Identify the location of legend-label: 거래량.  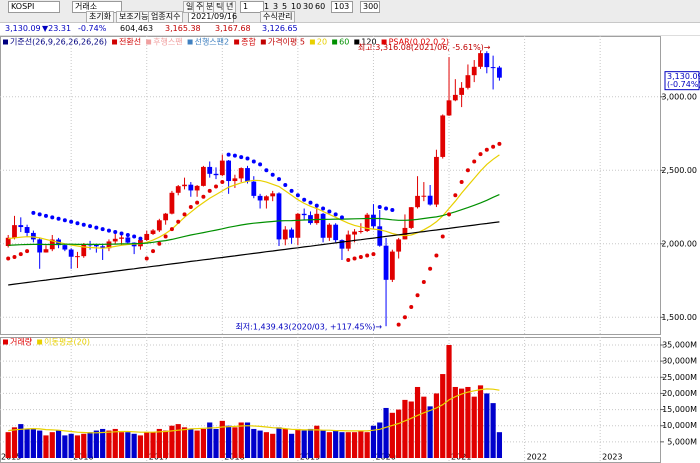
(21, 342).